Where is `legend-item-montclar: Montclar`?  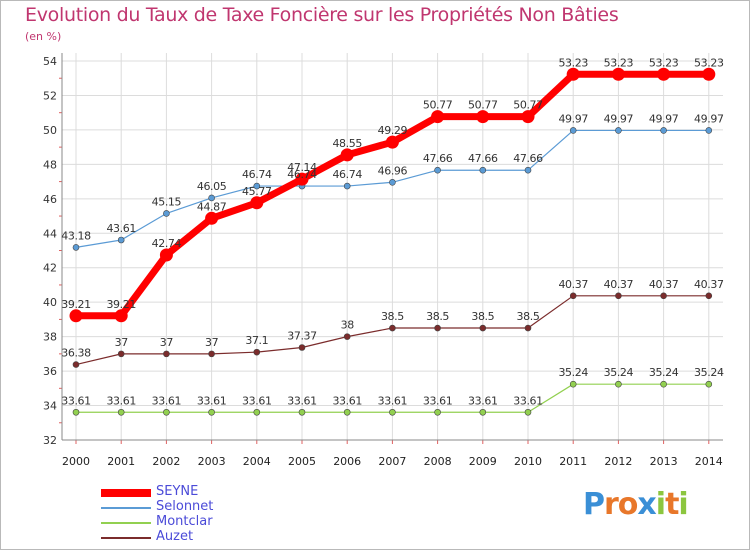
legend-item-montclar: Montclar is located at coordinates (201, 522).